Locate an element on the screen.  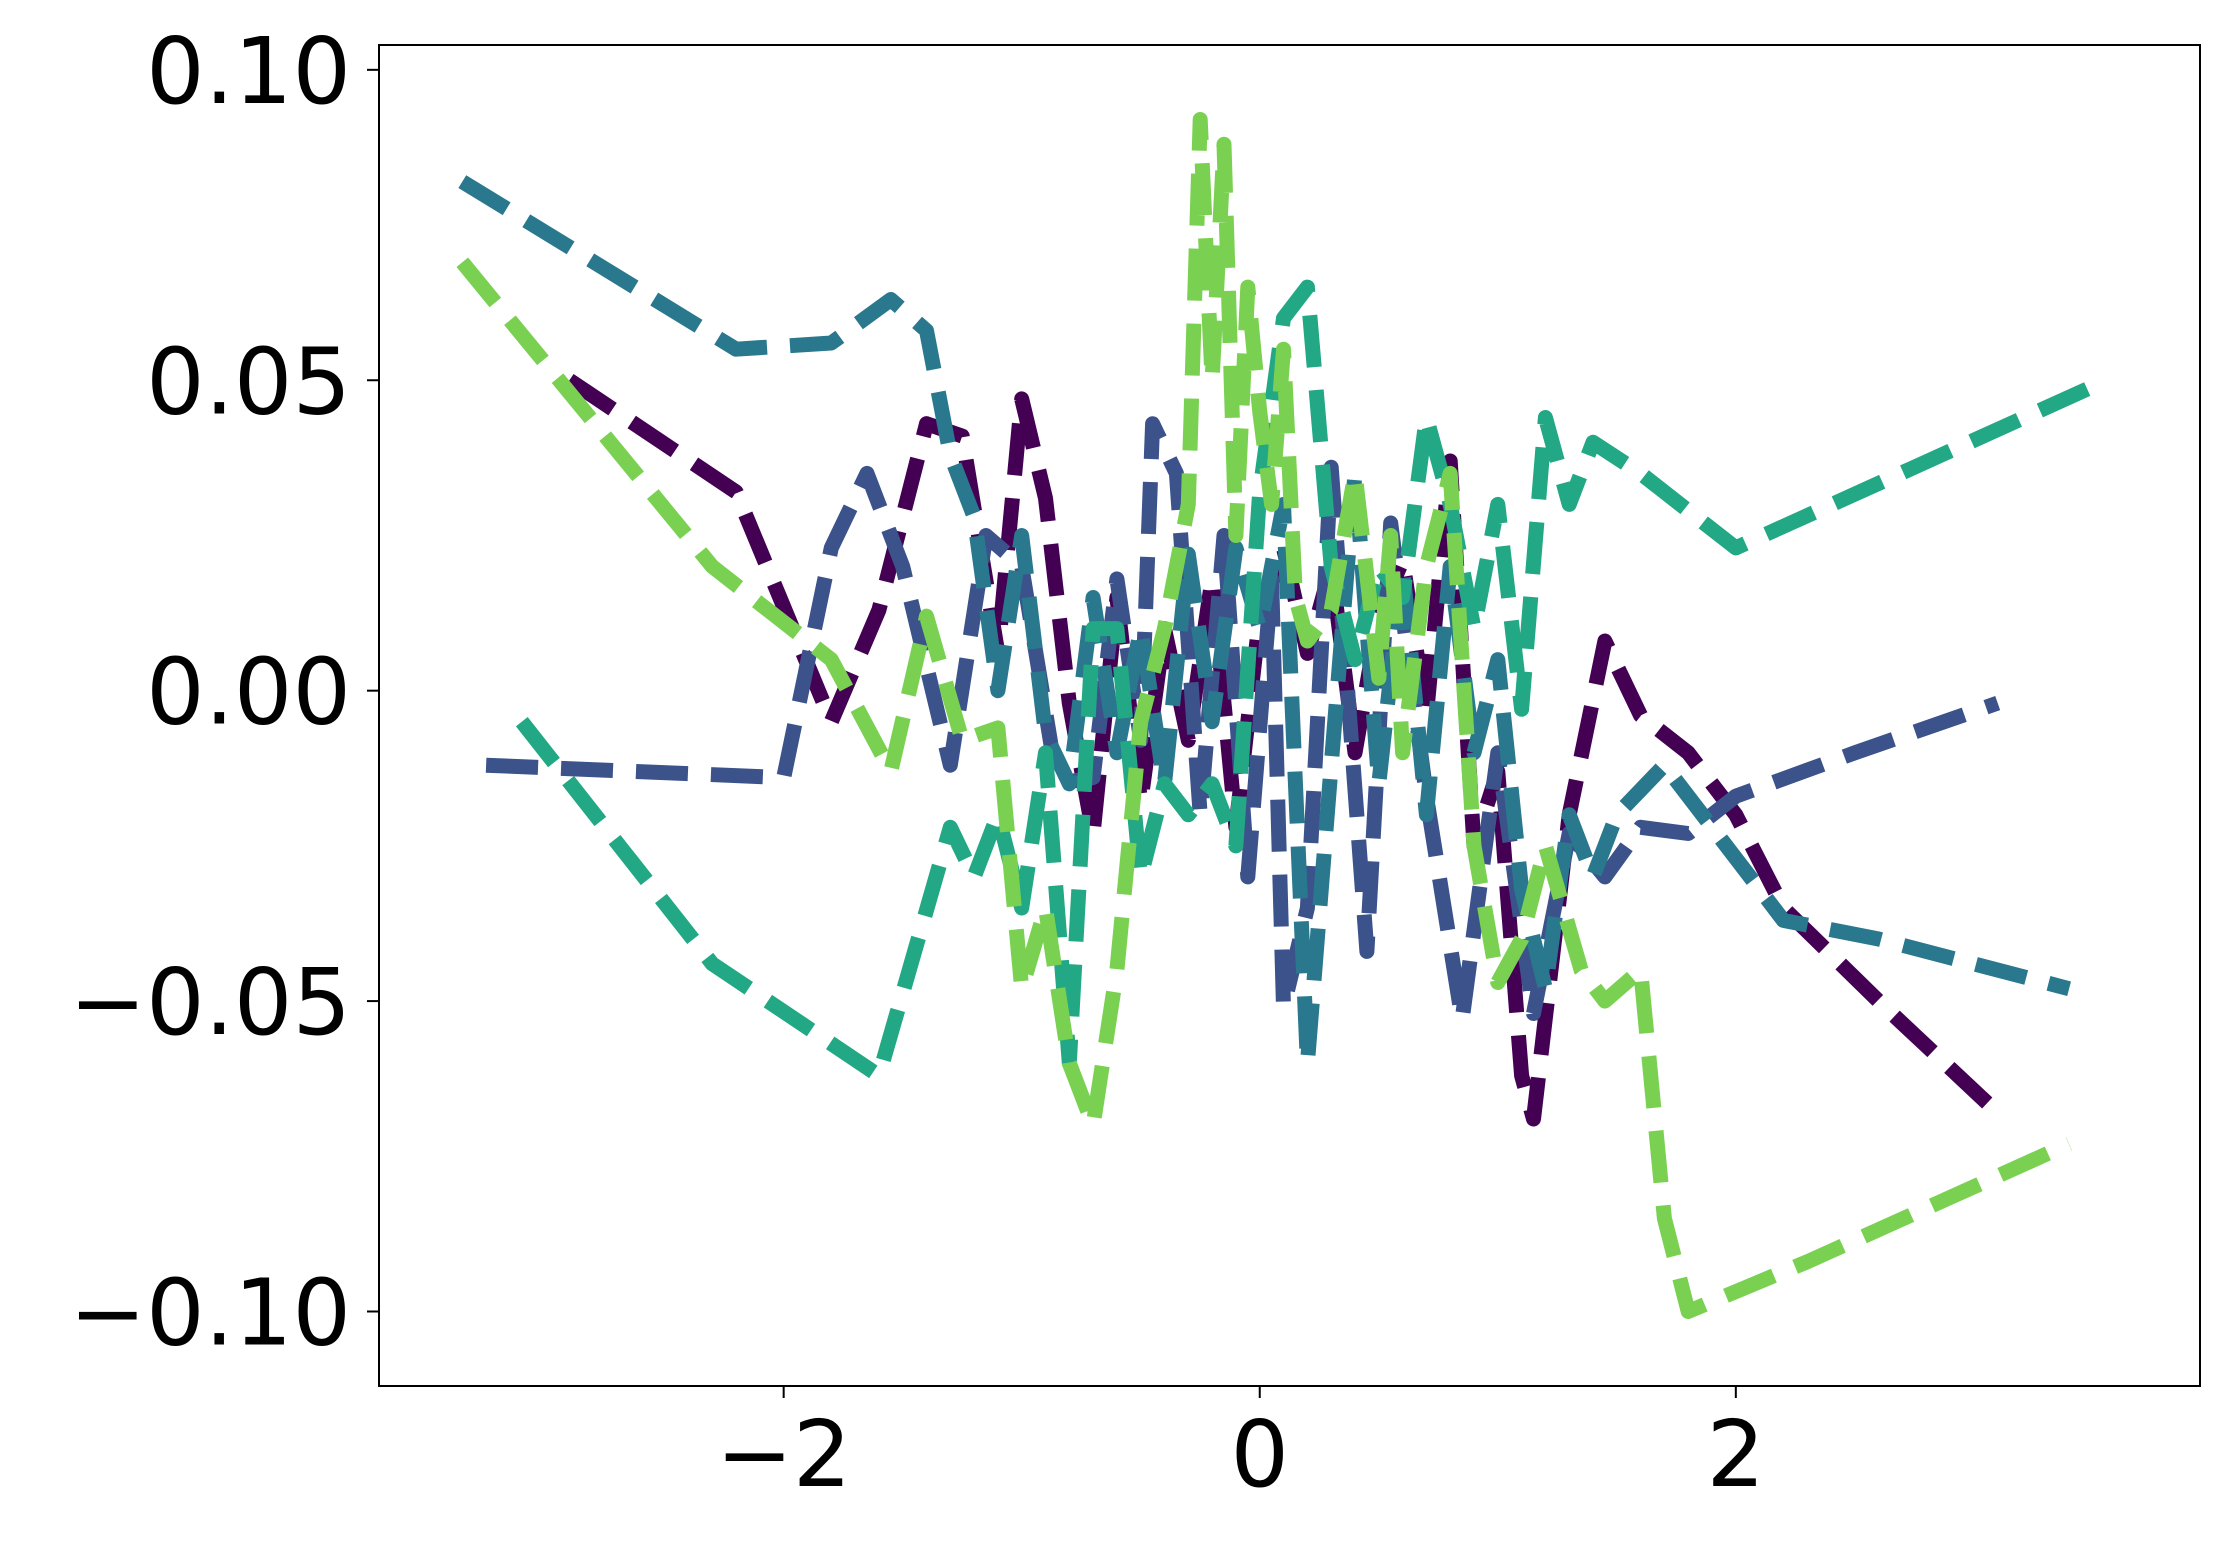
y-tick-label: 0.00 is located at coordinates (248, 692).